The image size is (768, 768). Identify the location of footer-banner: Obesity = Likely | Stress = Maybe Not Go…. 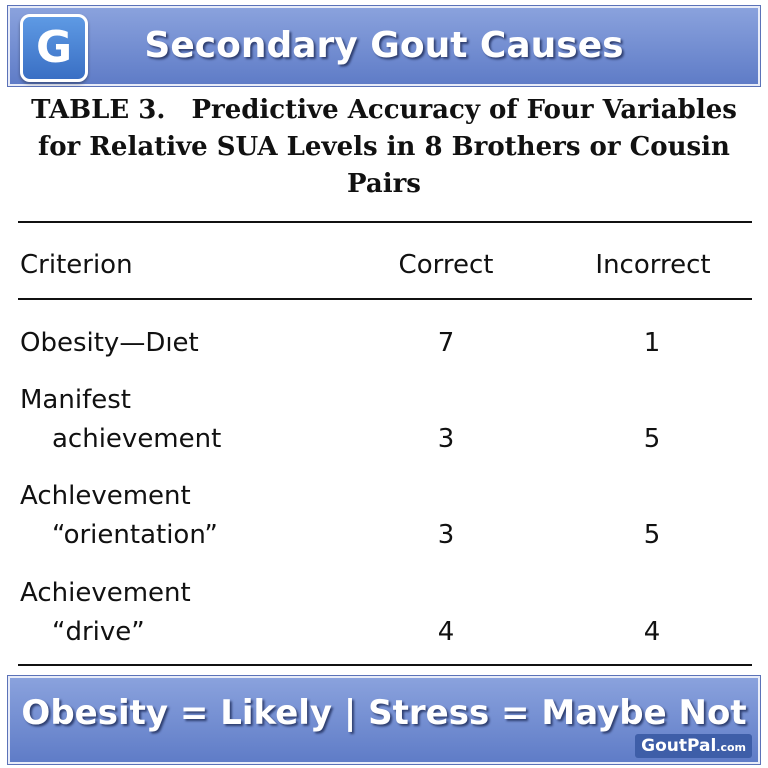
(384, 720).